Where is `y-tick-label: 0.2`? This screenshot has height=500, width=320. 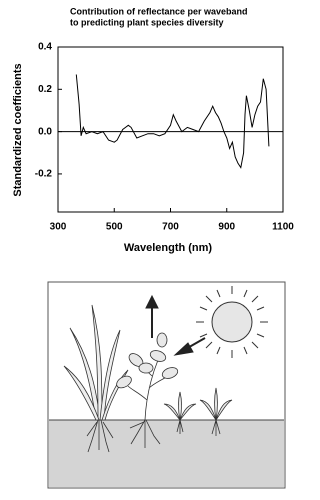
y-tick-label: 0.2 is located at coordinates (45, 89).